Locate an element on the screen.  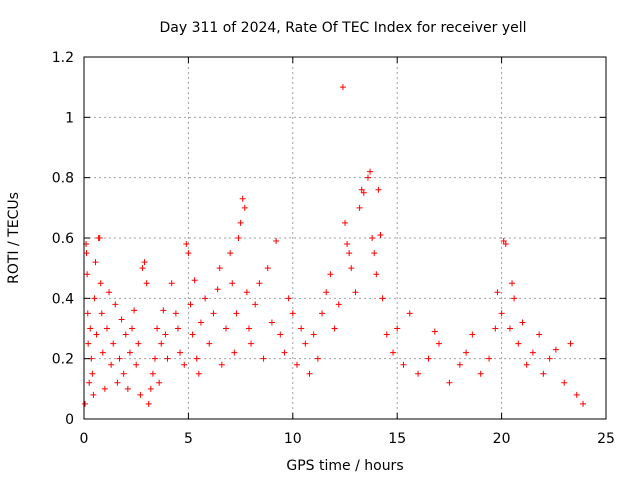
y-tick-label: 0.2 is located at coordinates (63, 360).